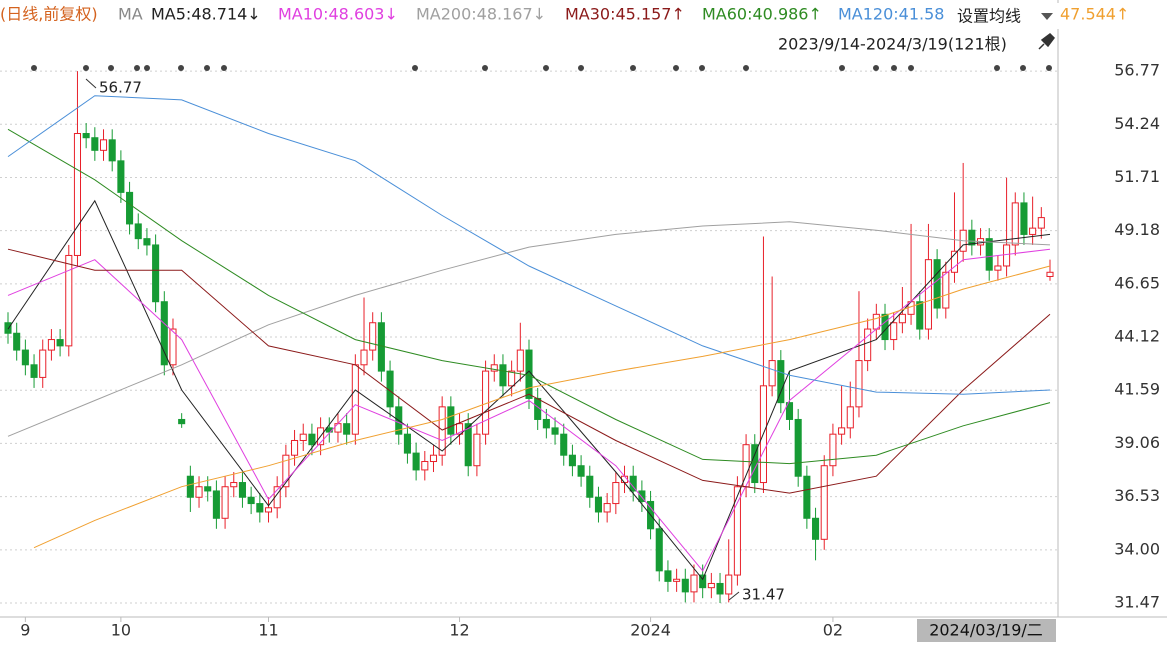 Image resolution: width=1167 pixels, height=646 pixels. Describe the element at coordinates (625, 14) in the screenshot. I see `legend-entry: MA30:45.157↑` at that location.